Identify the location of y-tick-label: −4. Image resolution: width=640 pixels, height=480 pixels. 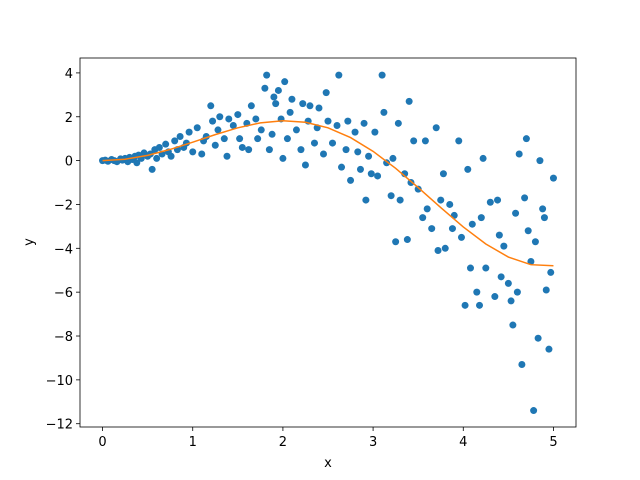
(63, 249).